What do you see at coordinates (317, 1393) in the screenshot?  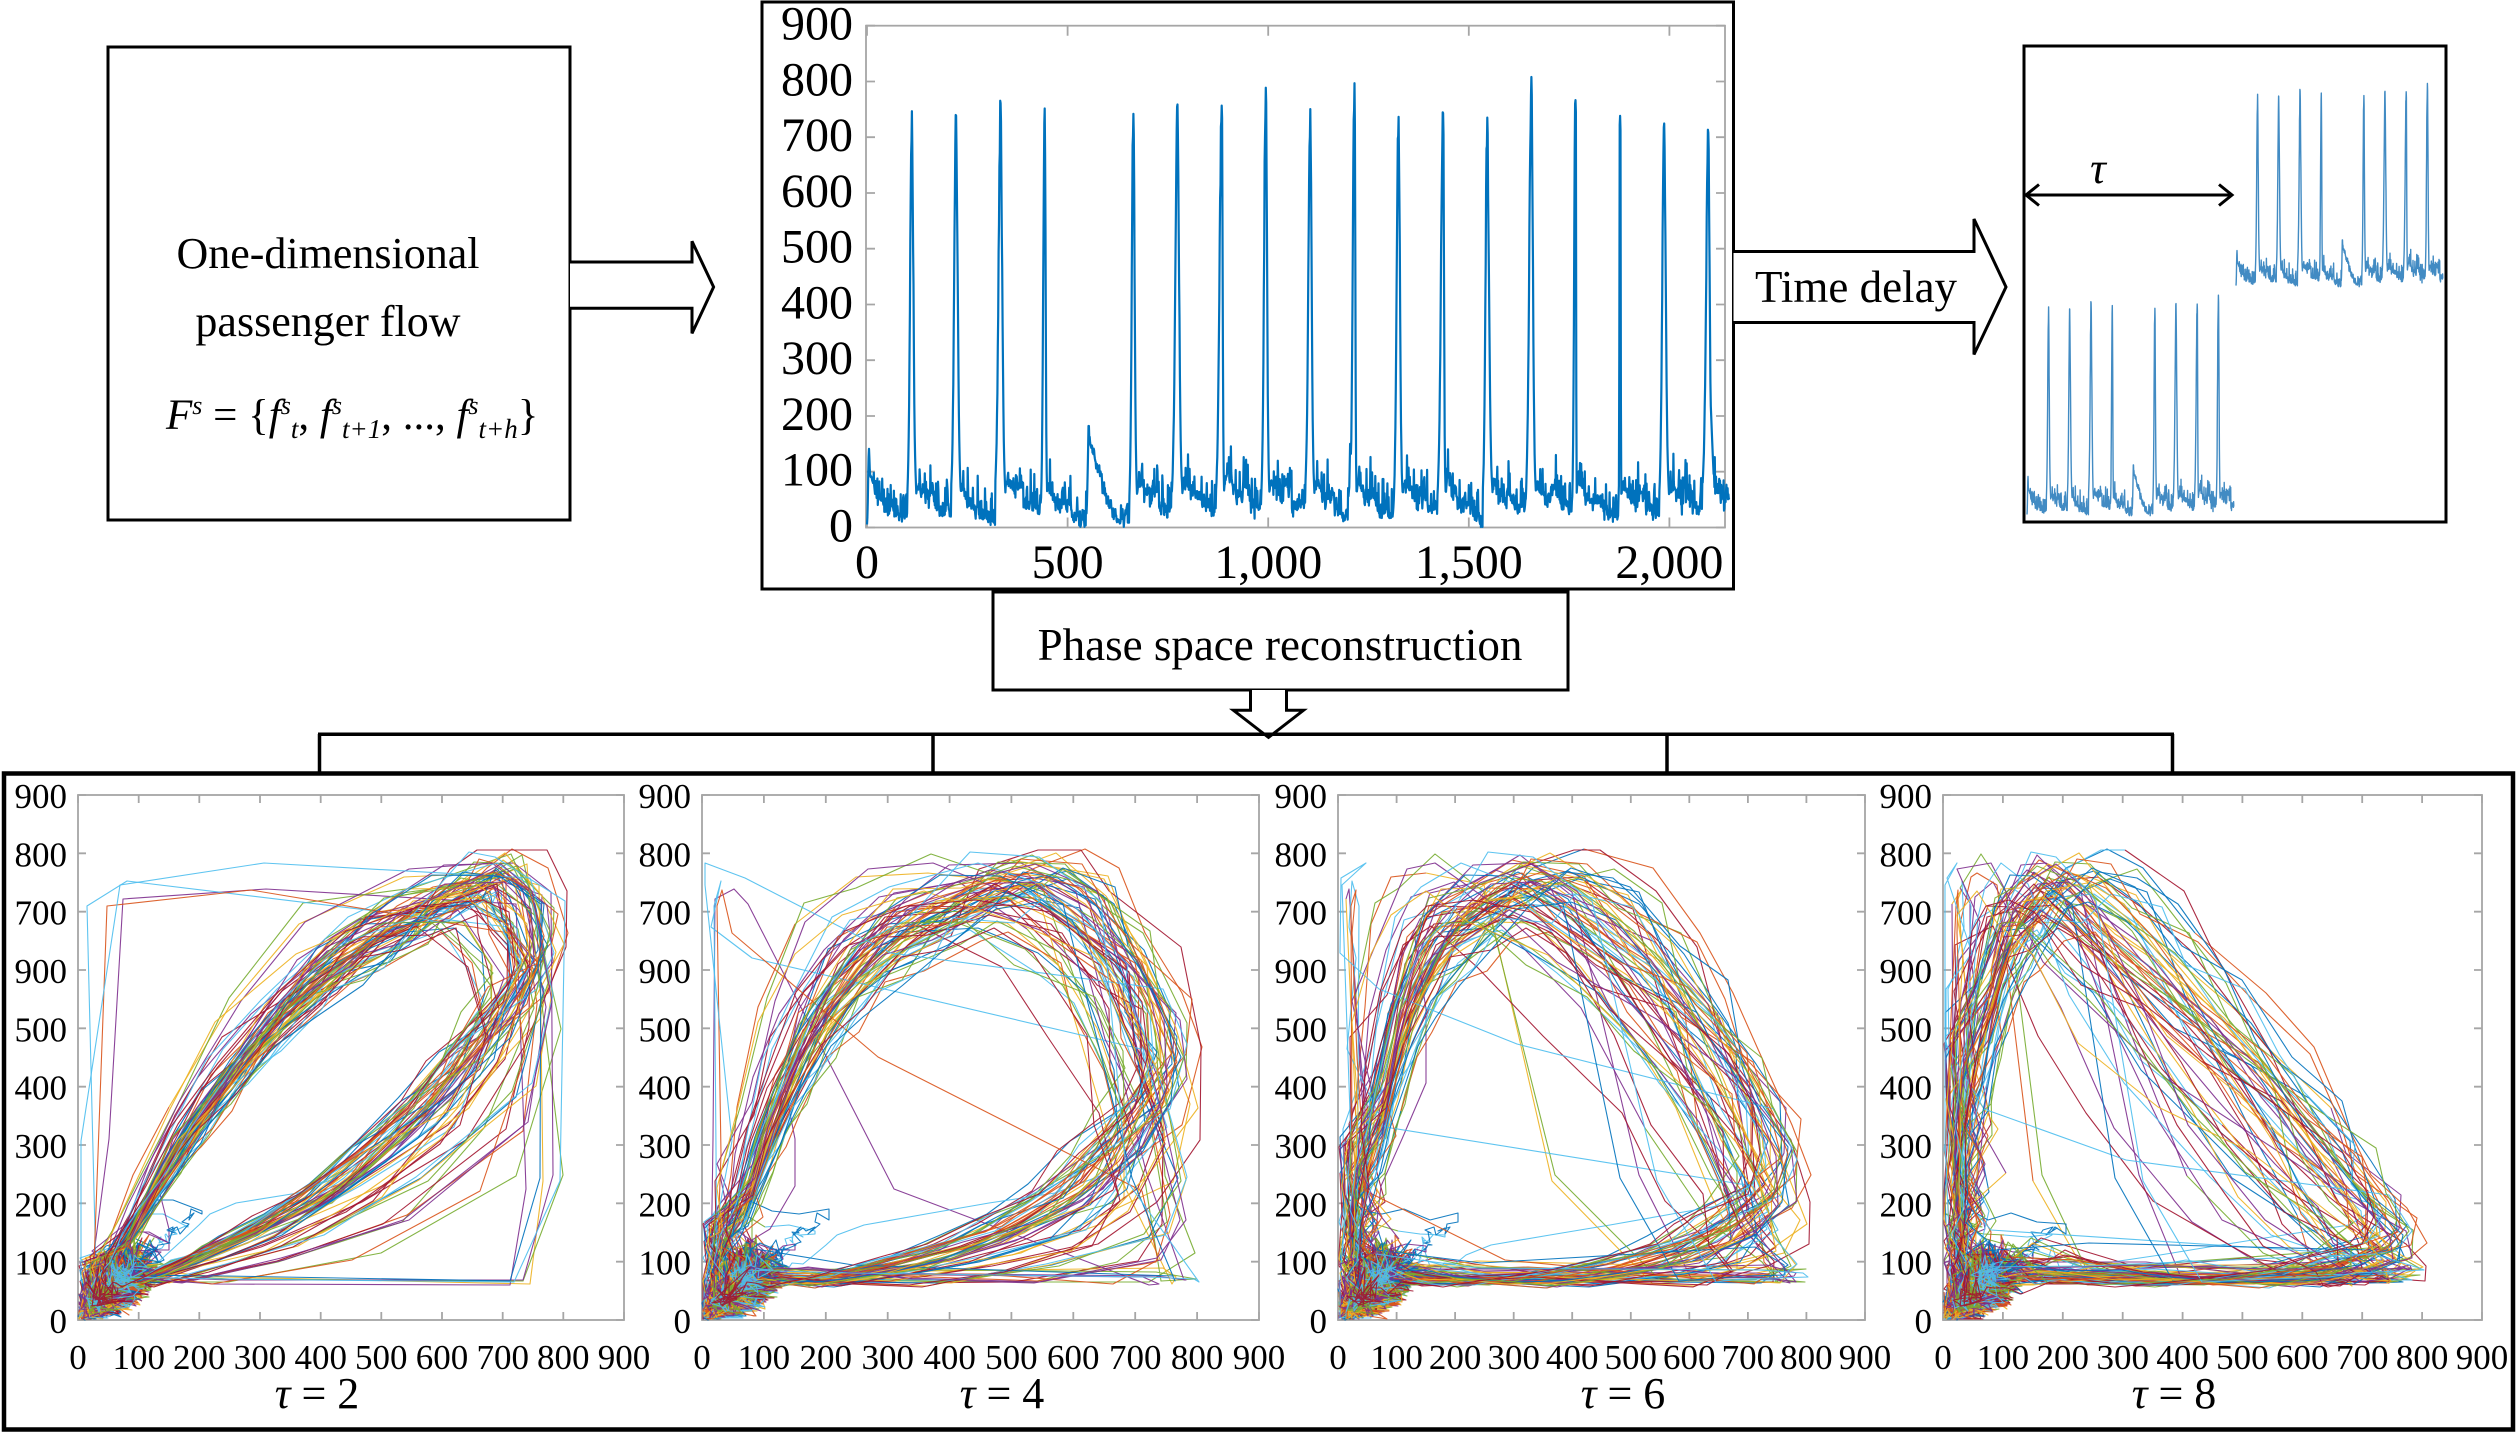 I see `svg-text: τ = 2` at bounding box center [317, 1393].